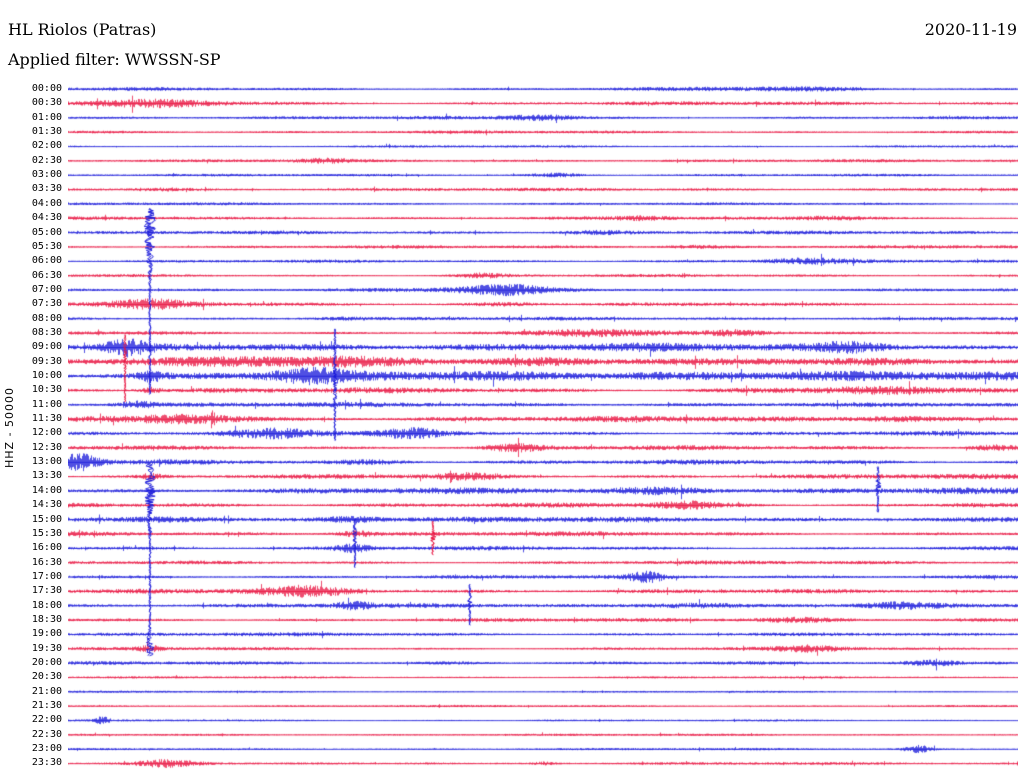 Image resolution: width=1024 pixels, height=780 pixels. Describe the element at coordinates (46, 648) in the screenshot. I see `time-label: 19:30` at that location.